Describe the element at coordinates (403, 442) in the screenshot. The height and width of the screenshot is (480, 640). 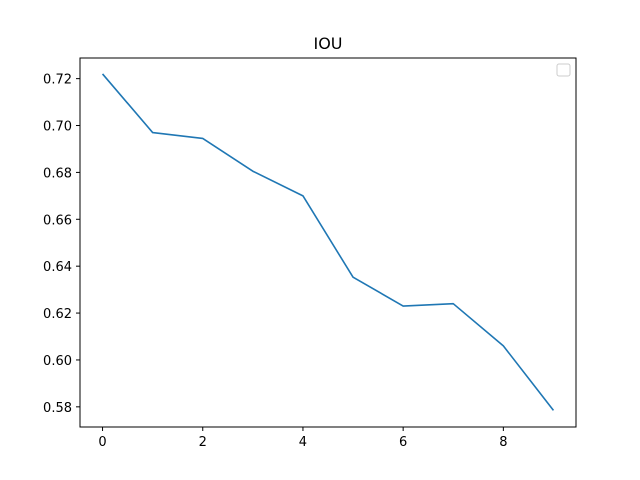
I see `x-tick-label: 6` at that location.